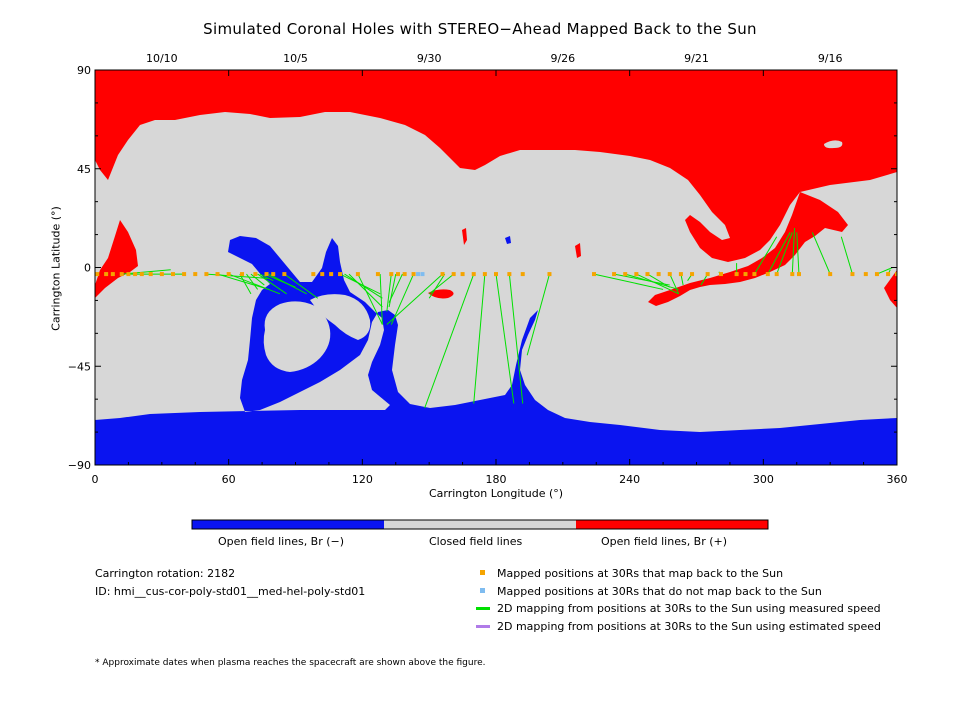  Describe the element at coordinates (890, 289) in the screenshot. I see `positive-hole-east` at that location.